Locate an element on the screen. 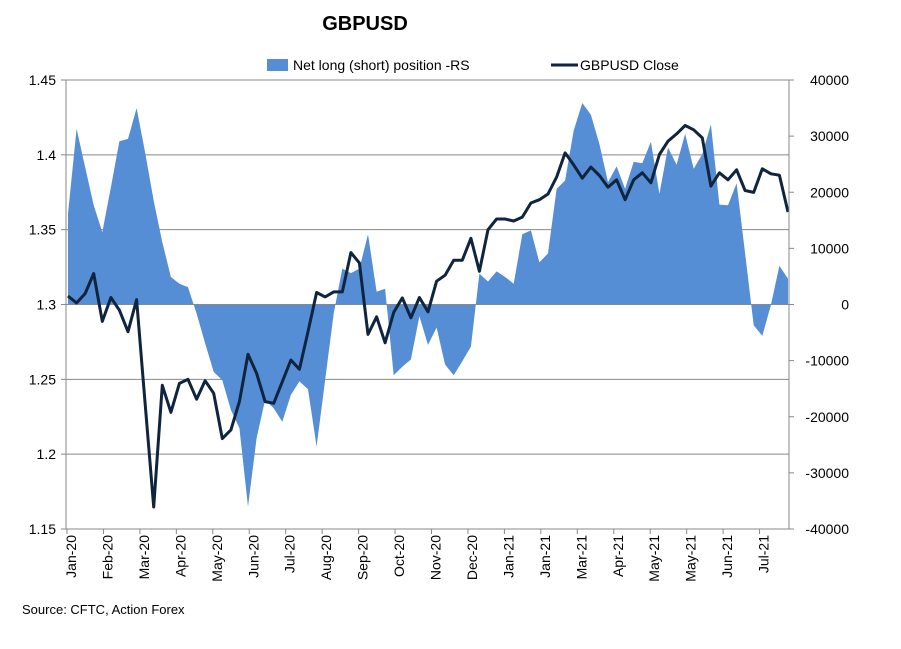 The image size is (901, 649). right-tick-label: -10000 is located at coordinates (827, 361).